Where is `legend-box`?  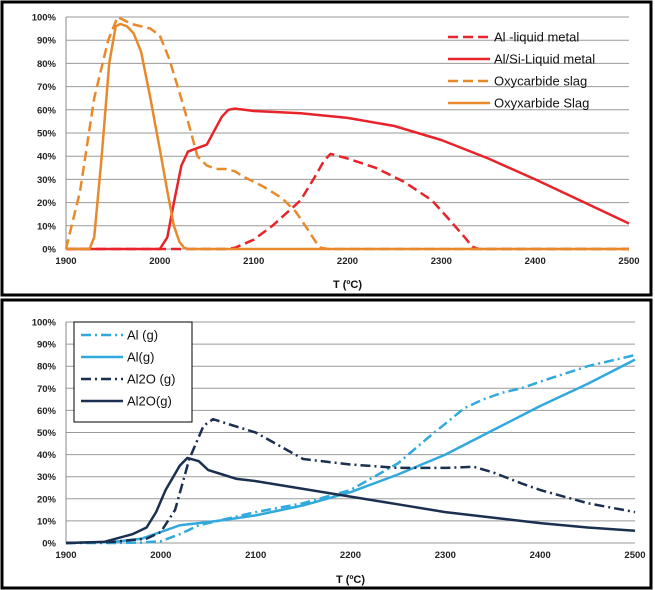
legend-box is located at coordinates (133, 372).